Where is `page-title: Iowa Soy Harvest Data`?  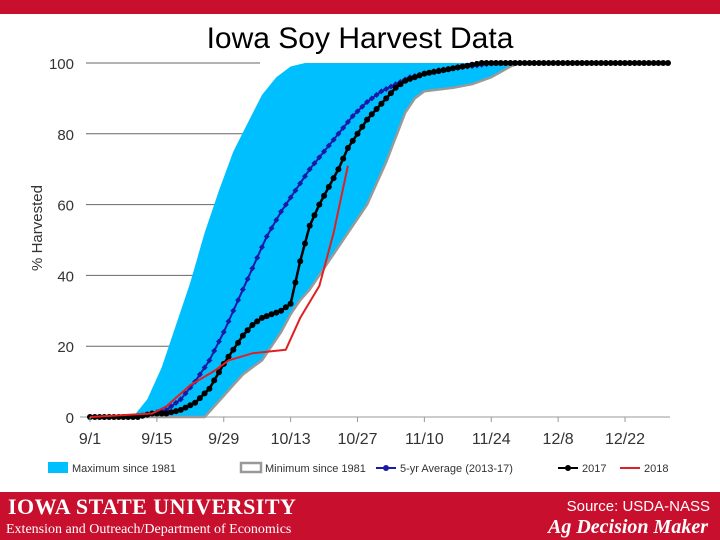
page-title: Iowa Soy Harvest Data is located at coordinates (360, 38).